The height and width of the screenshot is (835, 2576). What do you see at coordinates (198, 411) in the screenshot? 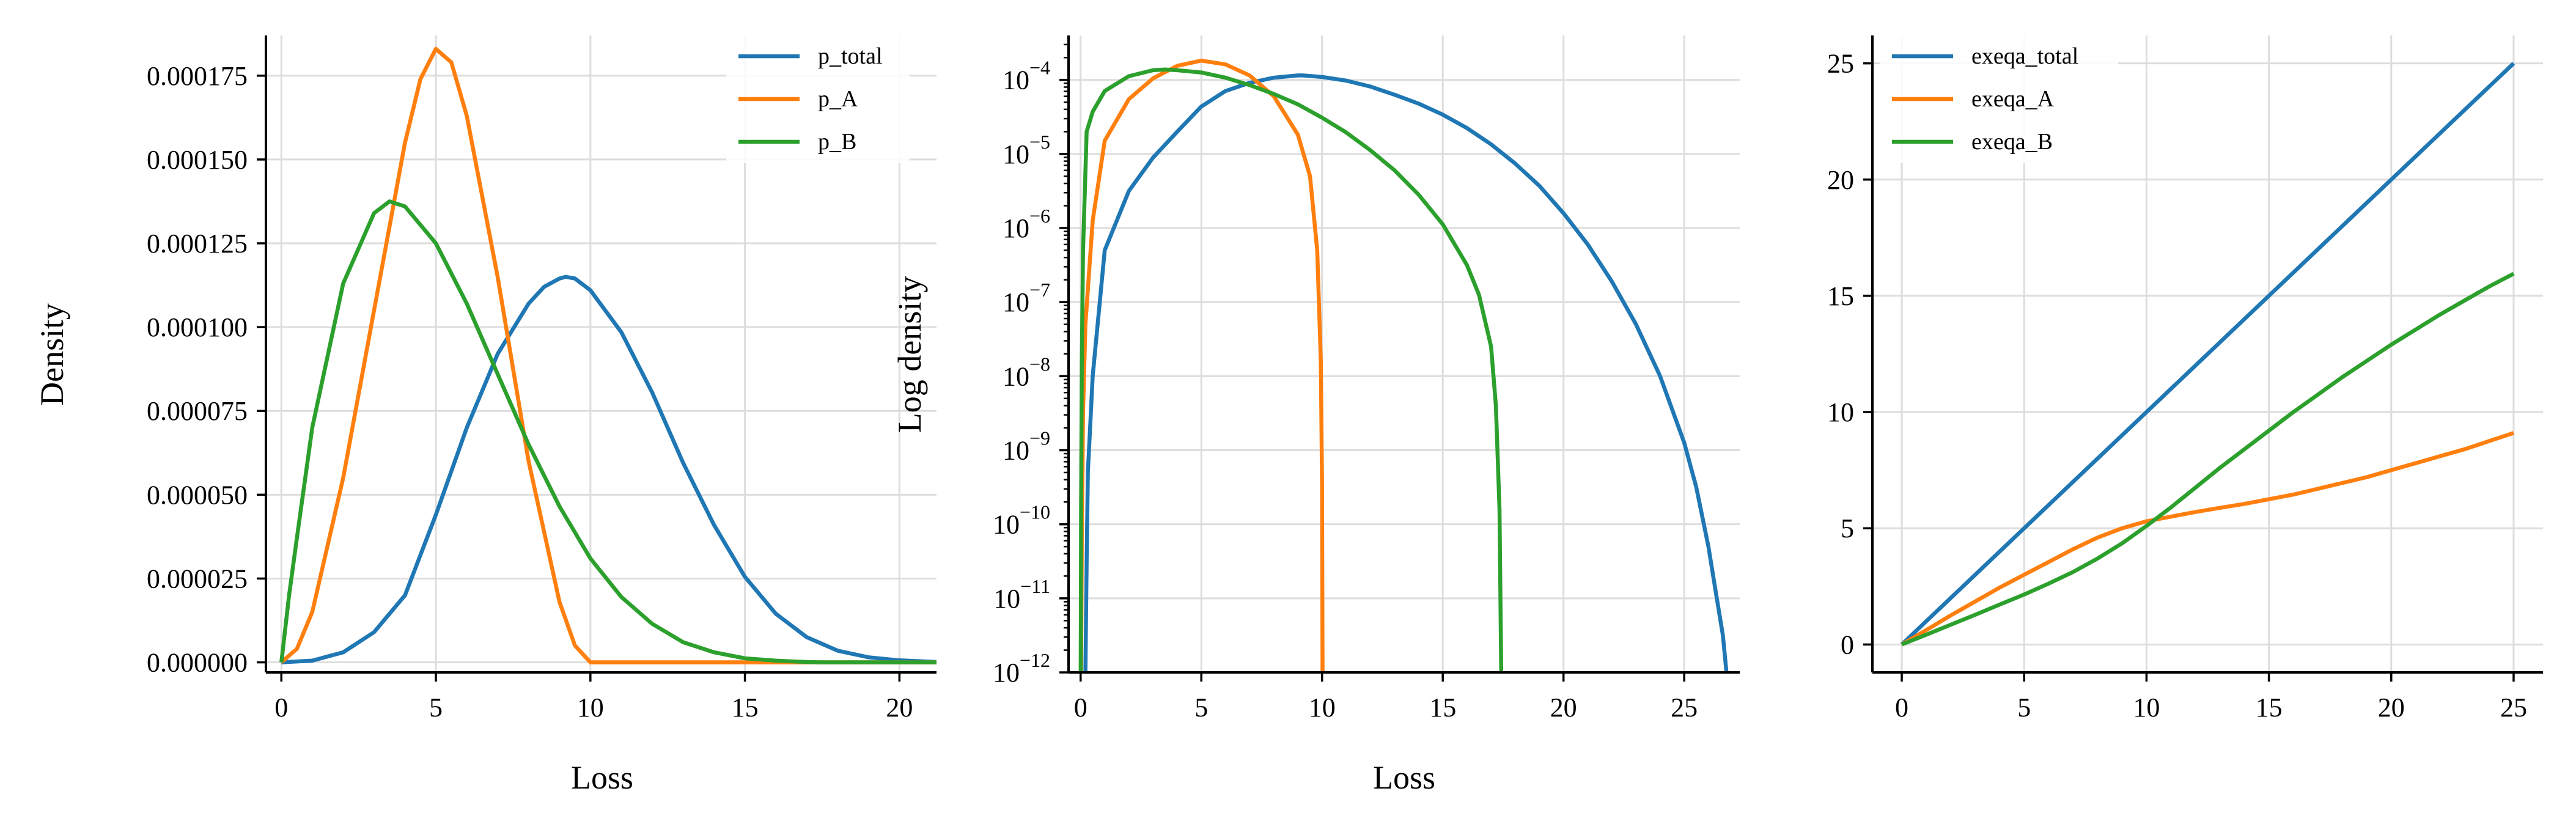
I see `y-tick-label: 0.000075` at bounding box center [198, 411].